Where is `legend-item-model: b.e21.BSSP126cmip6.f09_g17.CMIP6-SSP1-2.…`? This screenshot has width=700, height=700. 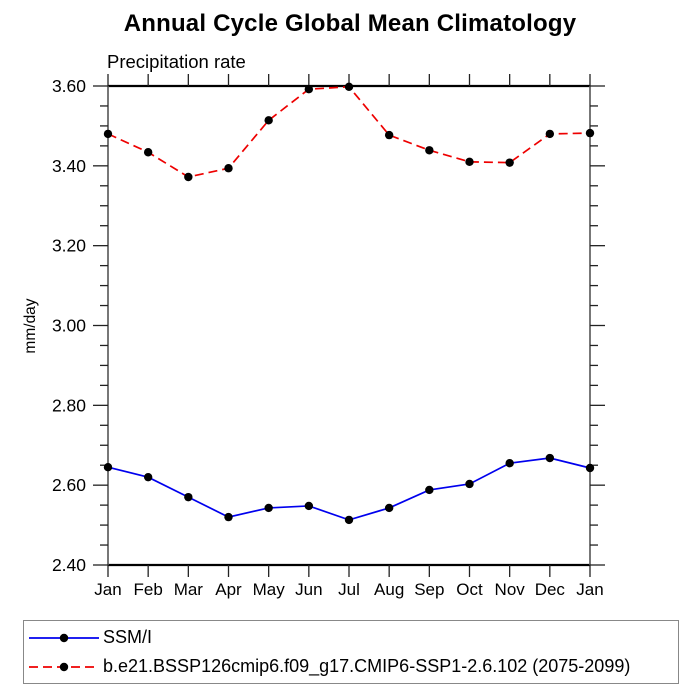
legend-item-model: b.e21.BSSP126cmip6.f09_g17.CMIP6-SSP1-2.… is located at coordinates (353, 666).